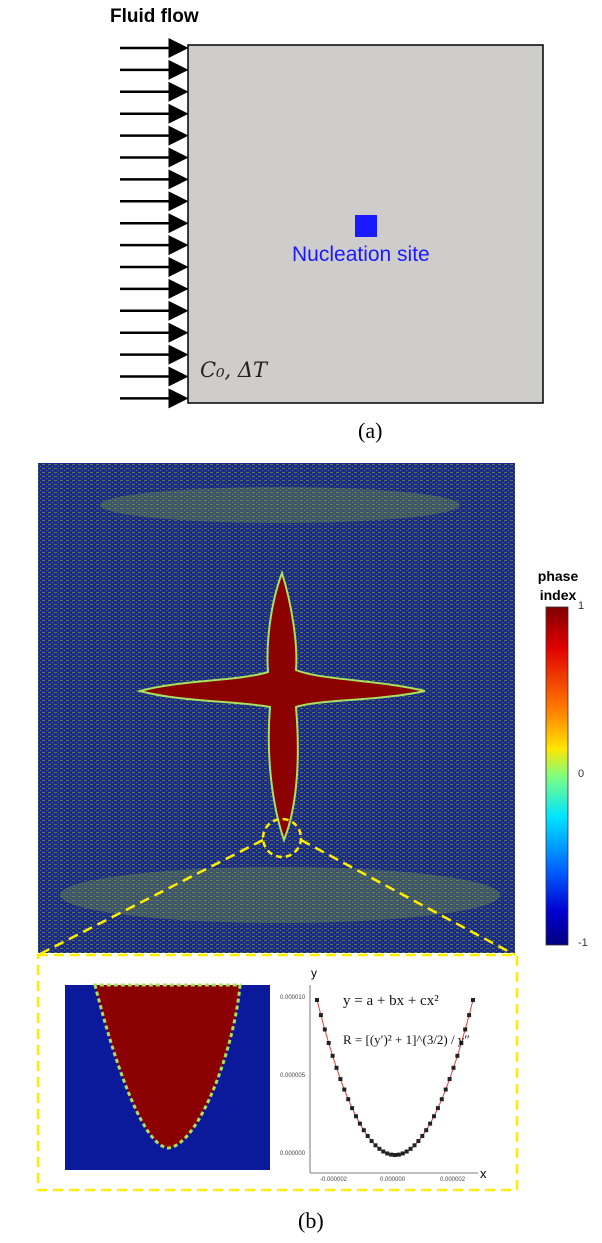  What do you see at coordinates (293, 1076) in the screenshot?
I see `y-tick: 0.000005` at bounding box center [293, 1076].